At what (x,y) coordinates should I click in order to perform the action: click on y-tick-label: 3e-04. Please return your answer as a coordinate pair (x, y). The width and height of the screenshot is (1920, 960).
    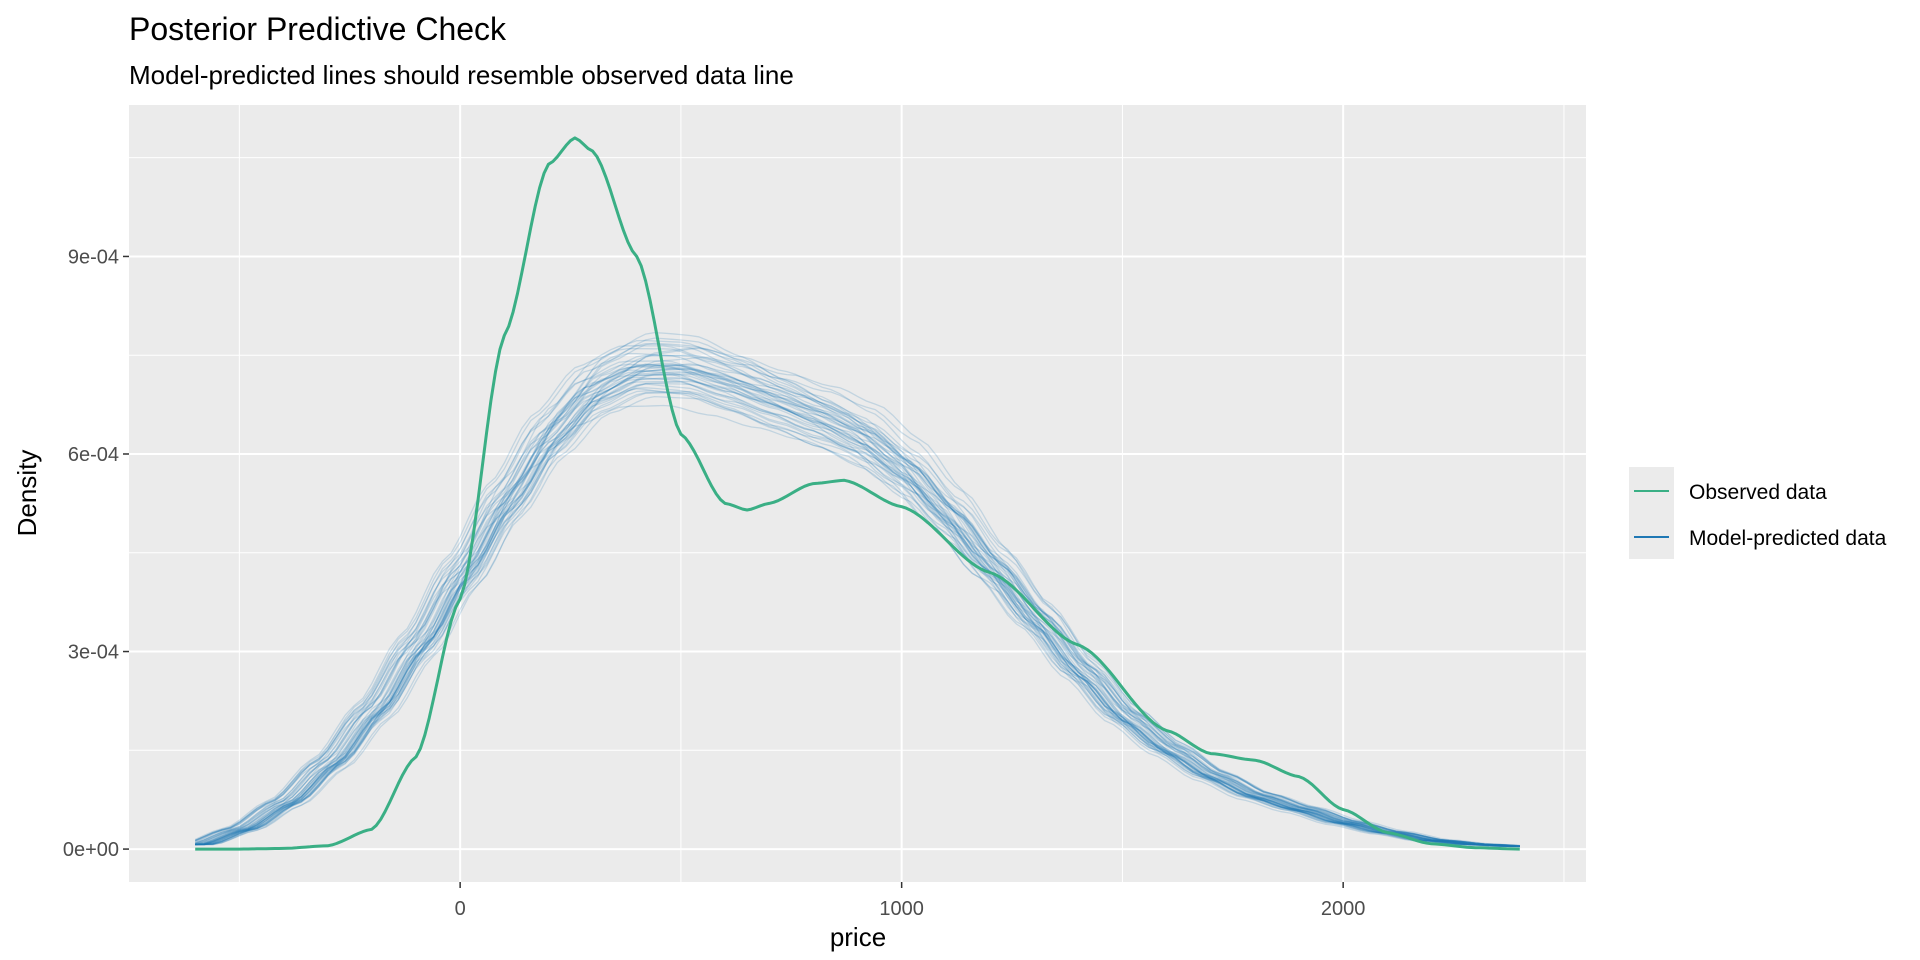
    Looking at the image, I should click on (93, 653).